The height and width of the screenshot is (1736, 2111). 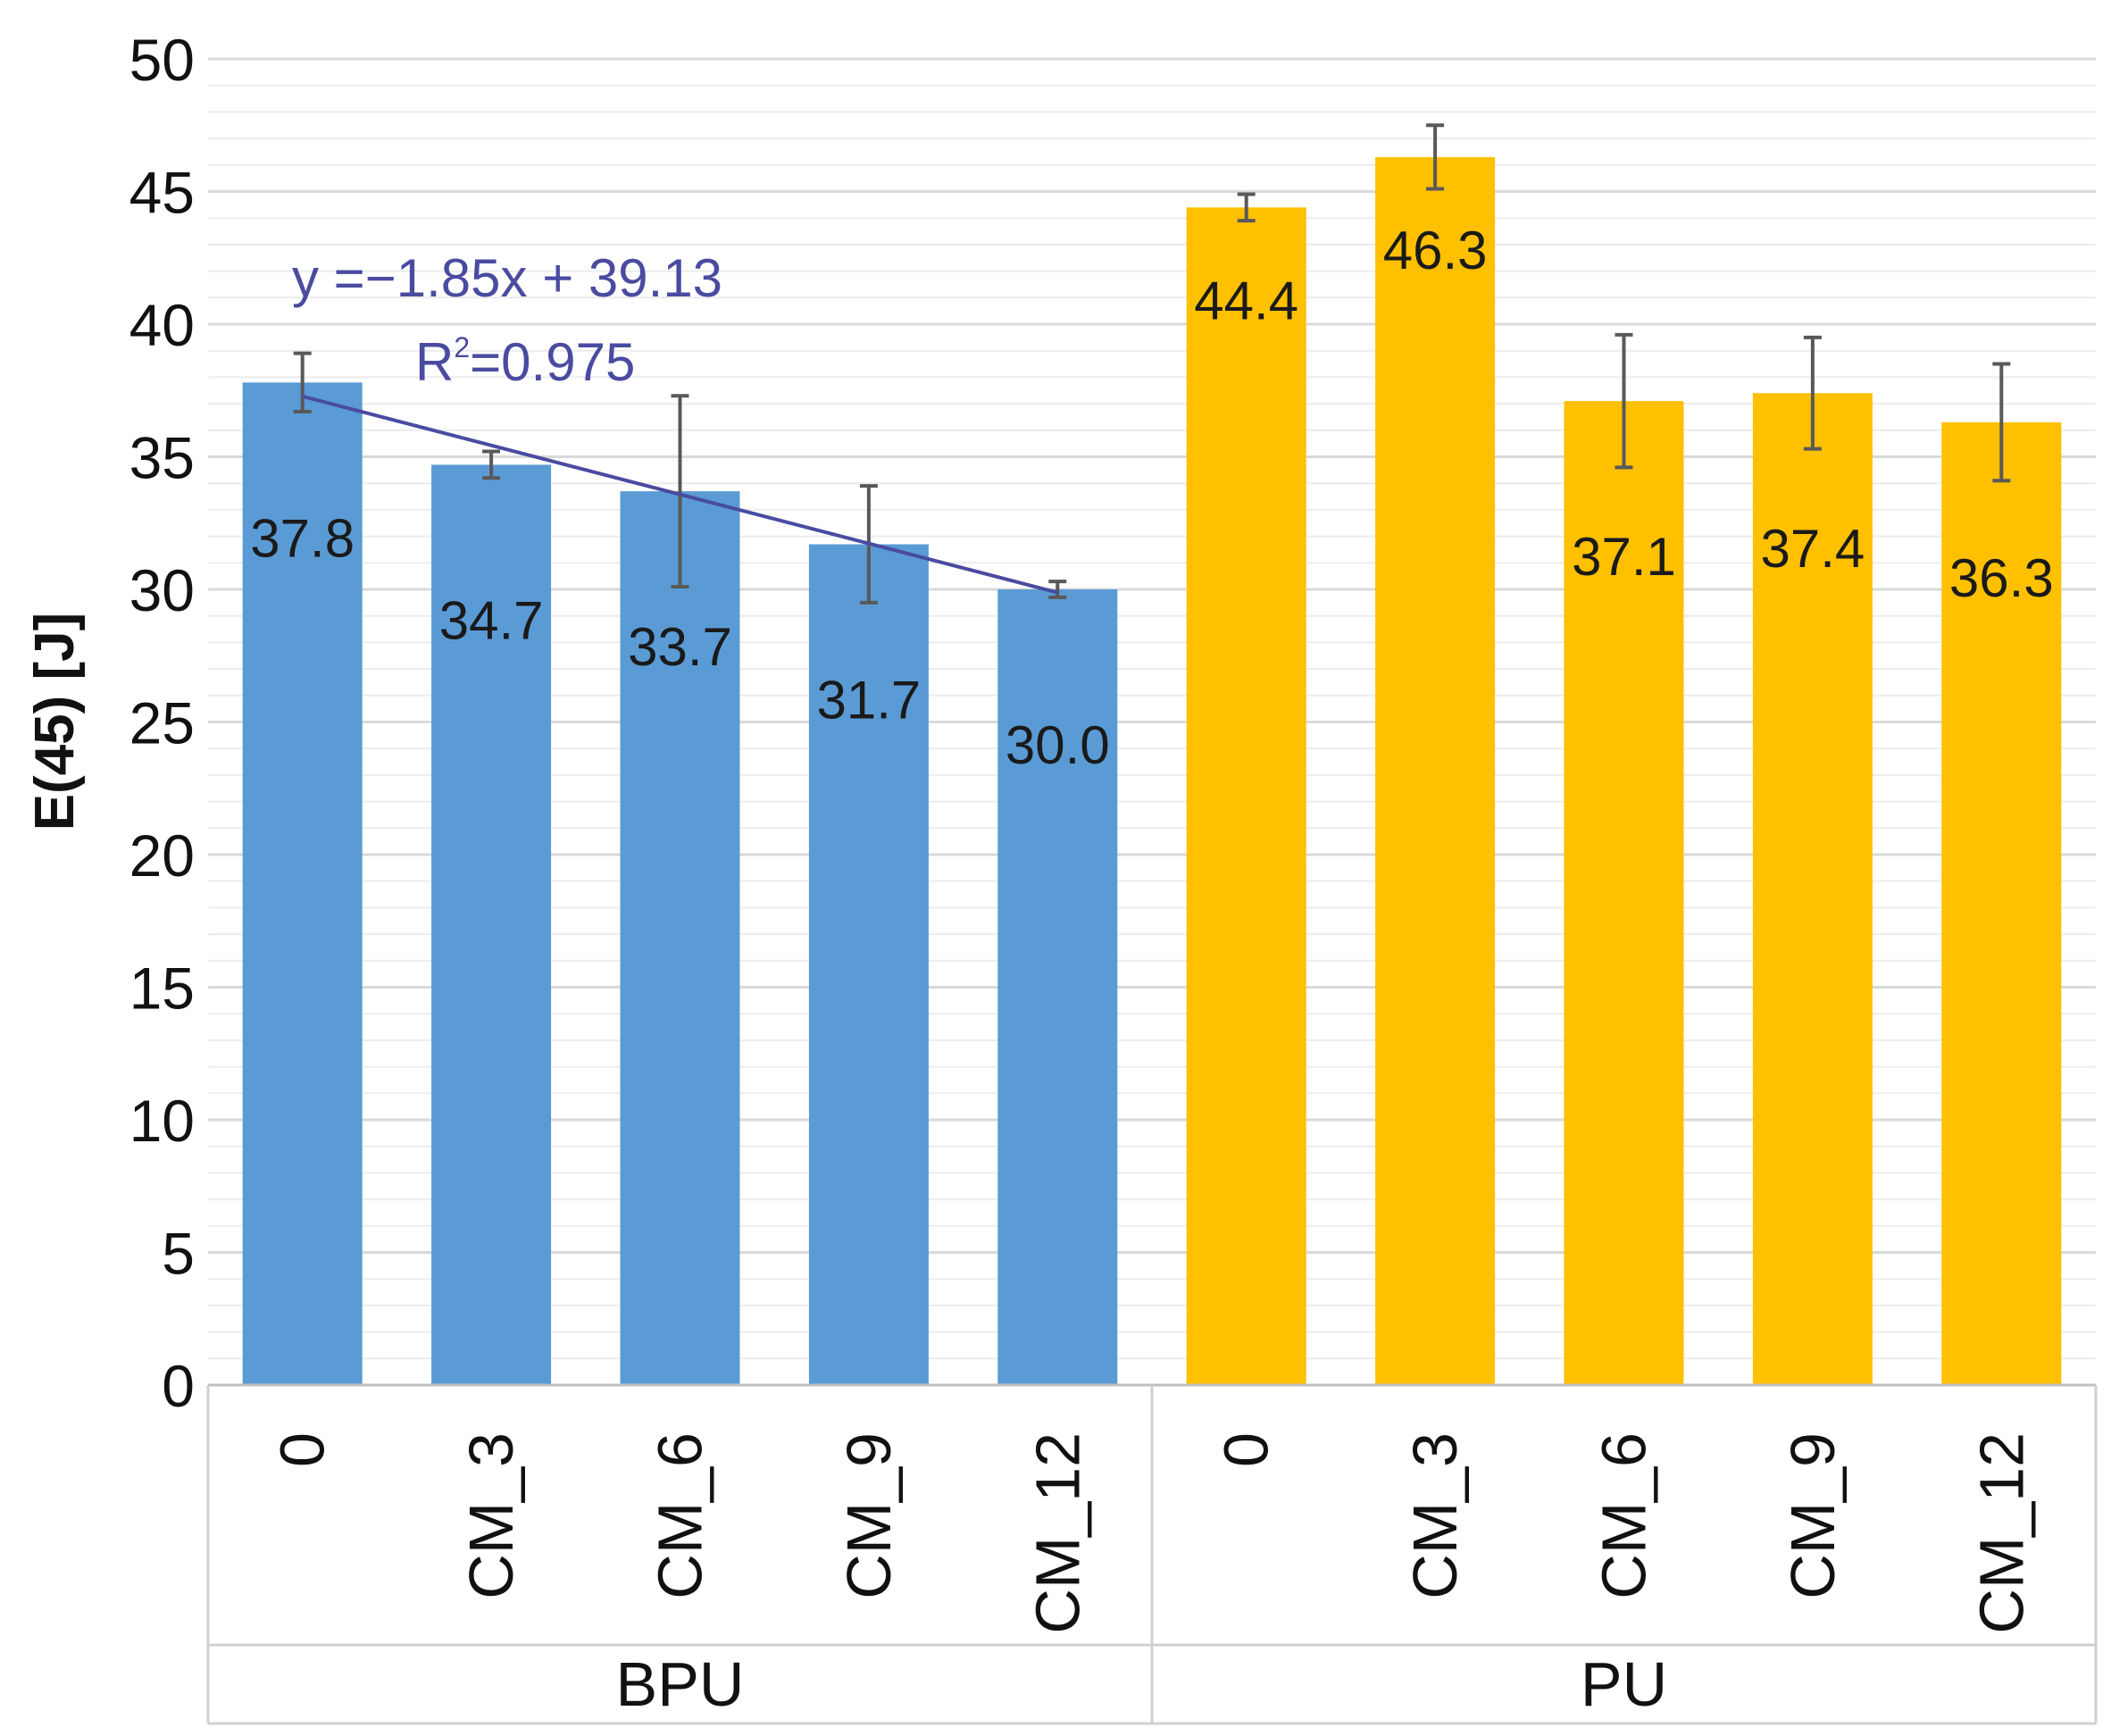 What do you see at coordinates (1058, 745) in the screenshot?
I see `data-label: 30.0` at bounding box center [1058, 745].